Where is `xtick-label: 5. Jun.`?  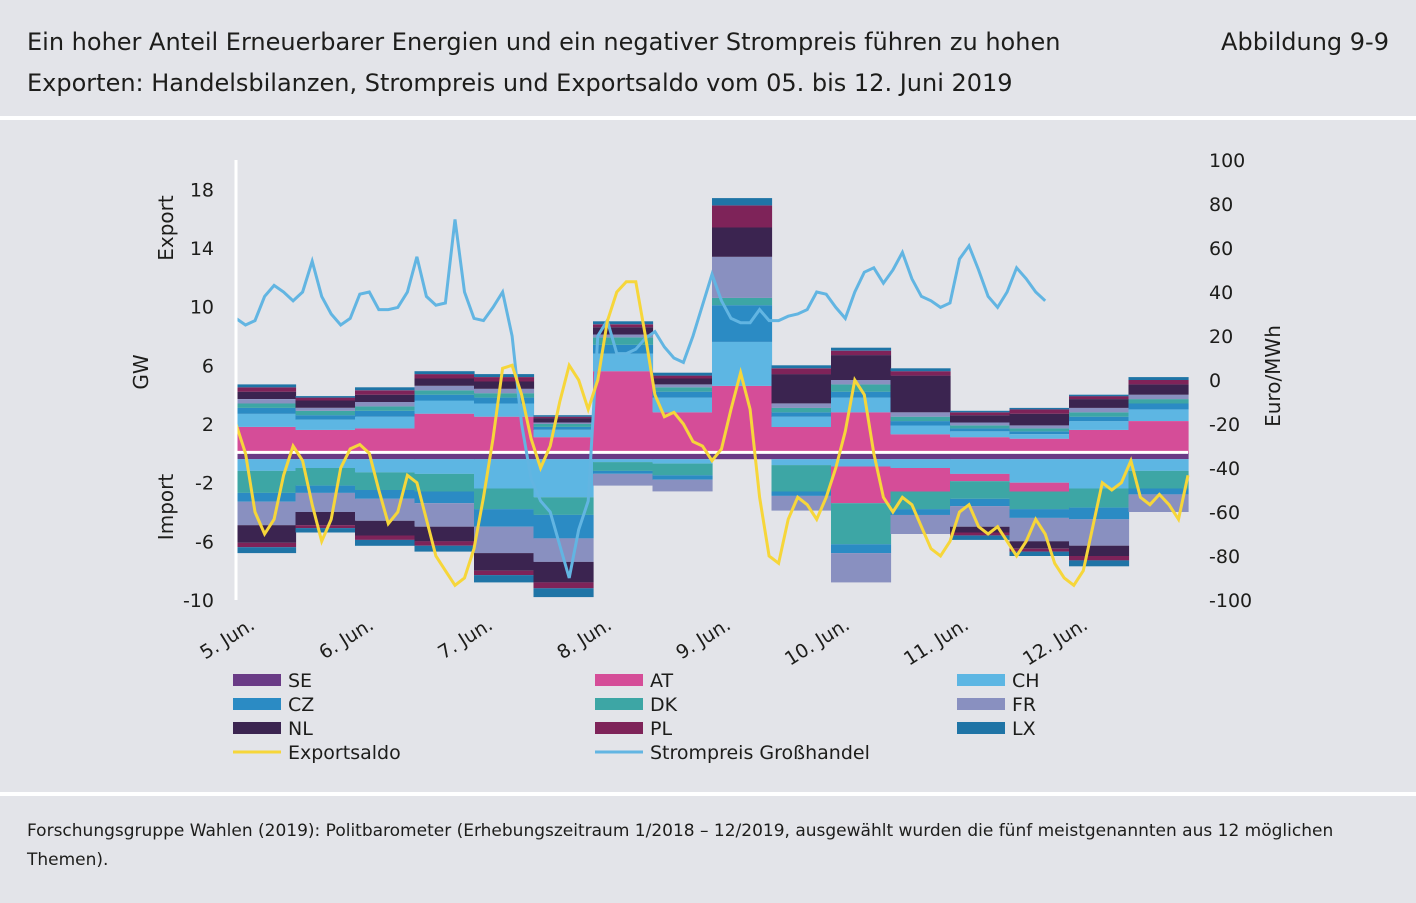
xtick-label: 5. Jun. is located at coordinates (227, 639).